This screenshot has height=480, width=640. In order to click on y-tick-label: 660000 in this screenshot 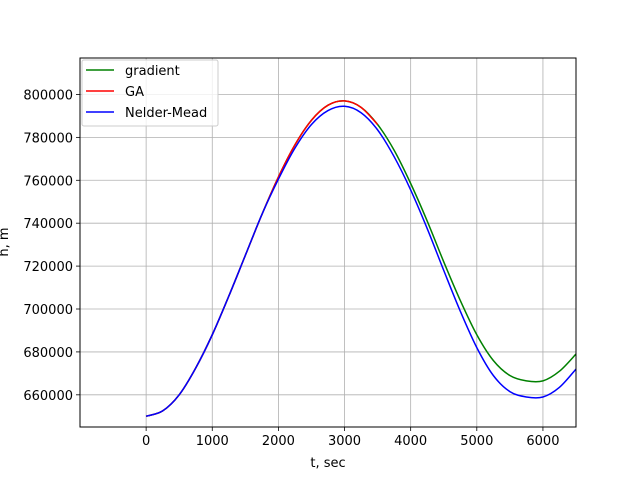, I will do `click(48, 396)`.